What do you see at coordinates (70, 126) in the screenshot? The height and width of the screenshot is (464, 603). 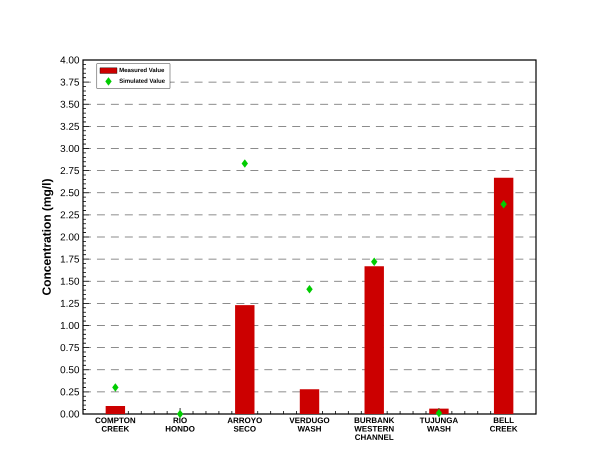 I see `y-tick-label: 3.25` at bounding box center [70, 126].